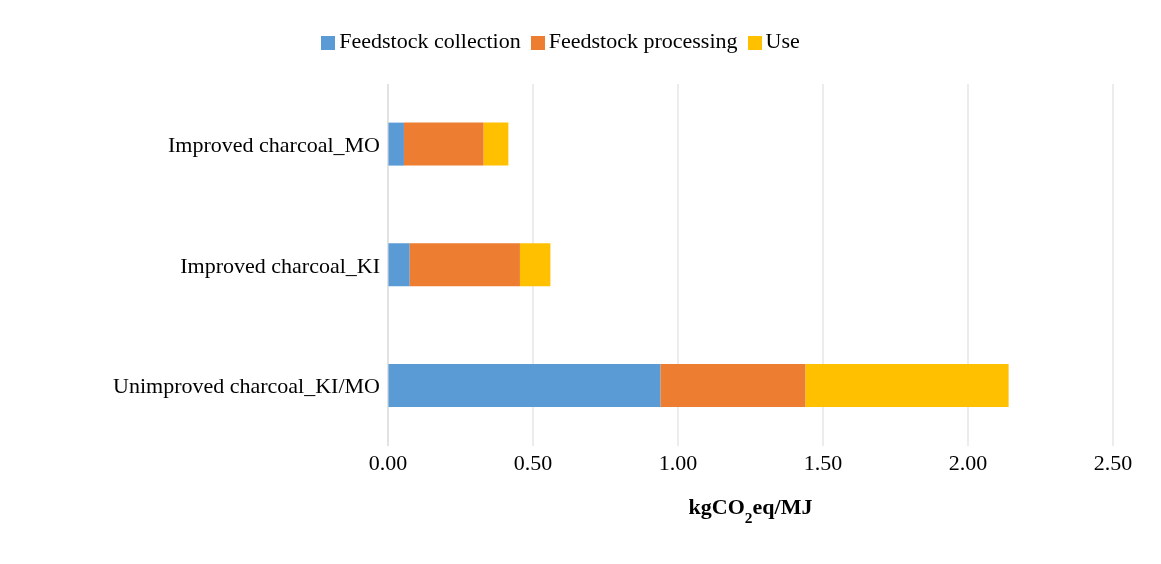 The image size is (1161, 564). Describe the element at coordinates (246, 386) in the screenshot. I see `y-tick-label: Unimproved charcoal_KI/MO` at that location.